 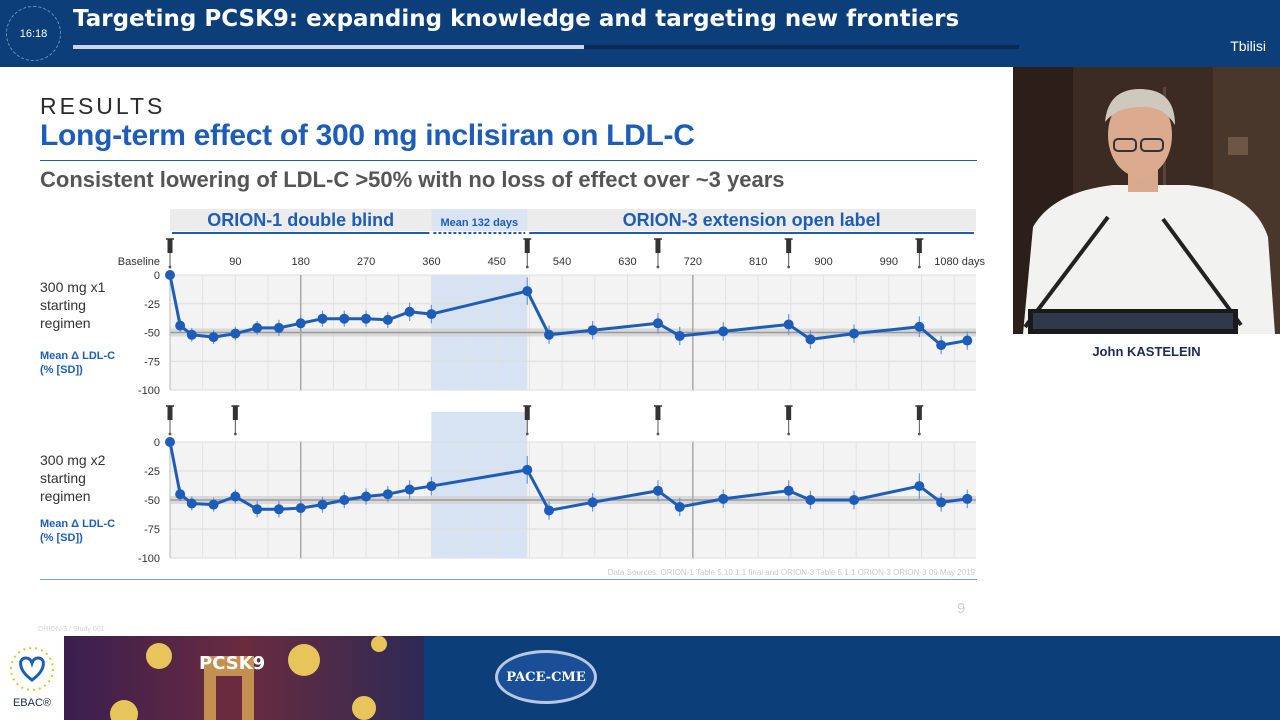 What do you see at coordinates (300, 220) in the screenshot?
I see `phase-label: ORION-1 double blind` at bounding box center [300, 220].